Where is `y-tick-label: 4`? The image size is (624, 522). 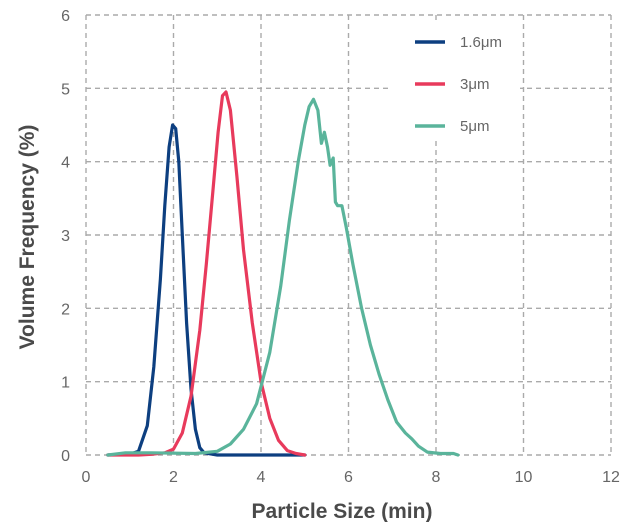 y-tick-label: 4 is located at coordinates (65, 163).